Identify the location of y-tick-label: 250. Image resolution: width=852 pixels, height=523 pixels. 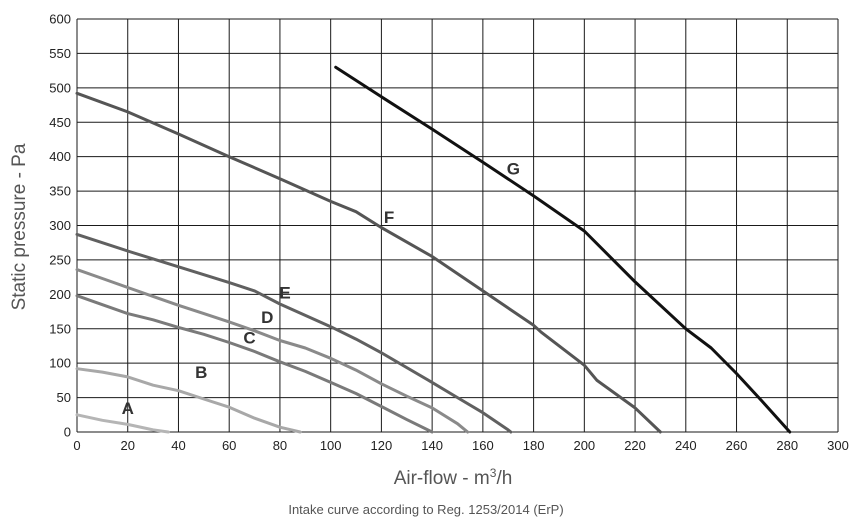
(60, 259).